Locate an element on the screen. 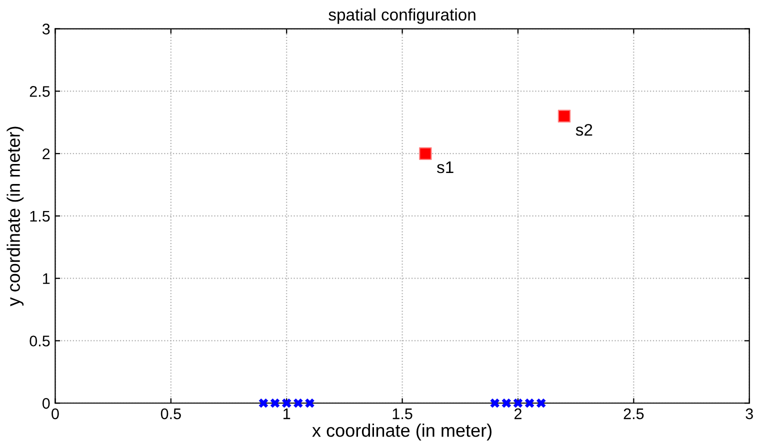 The width and height of the screenshot is (767, 443). annotation: s2 is located at coordinates (584, 130).